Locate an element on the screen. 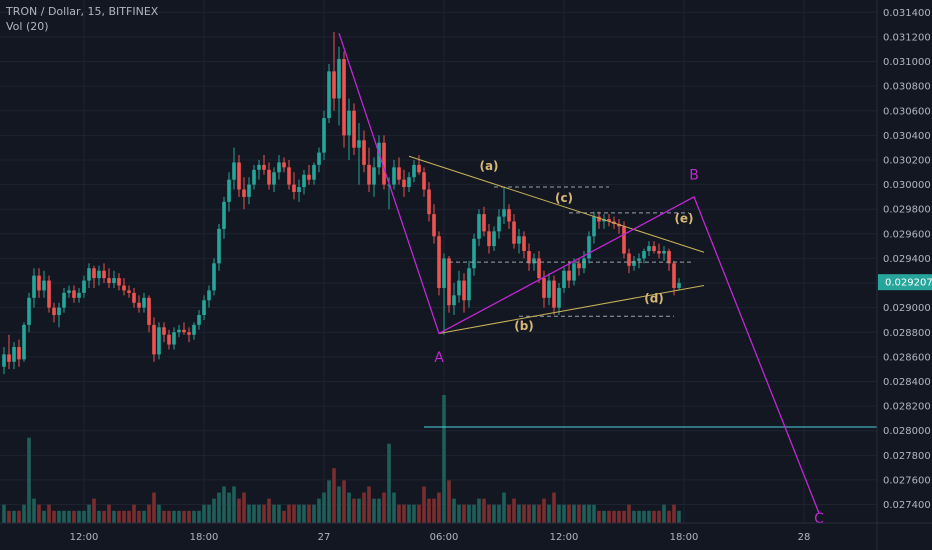  elliott-point-label: B is located at coordinates (694, 176).